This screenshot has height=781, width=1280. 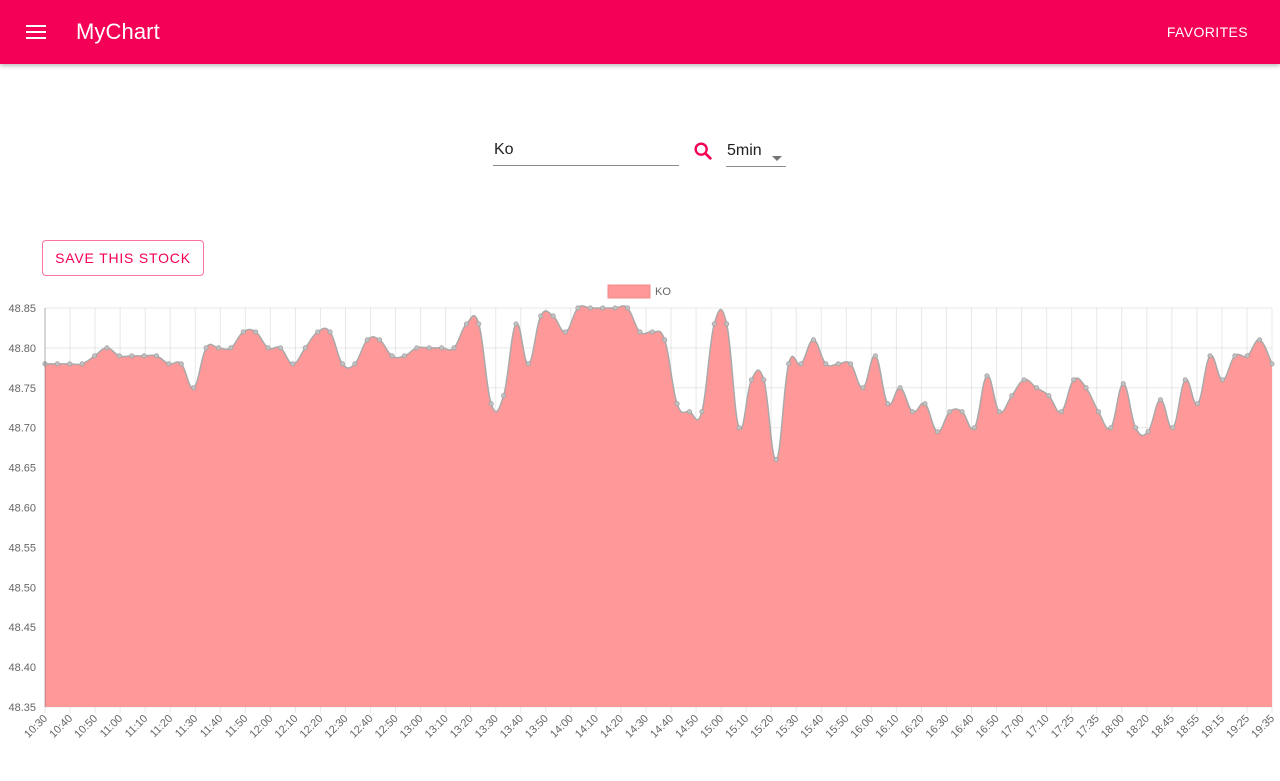 I want to click on interval-select: 5min, so click(x=756, y=152).